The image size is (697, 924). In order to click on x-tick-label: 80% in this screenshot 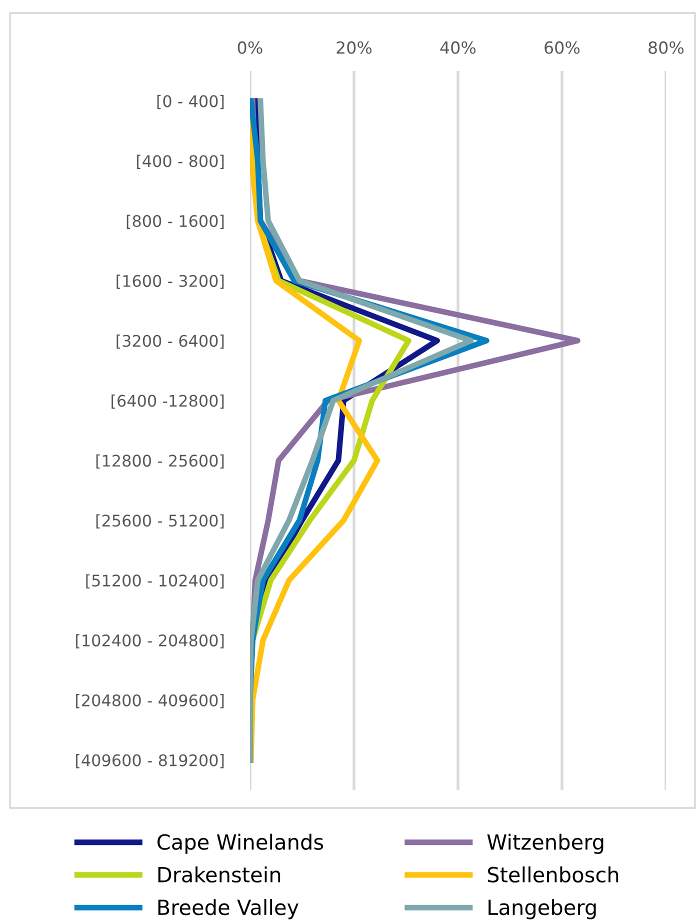, I will do `click(666, 47)`.